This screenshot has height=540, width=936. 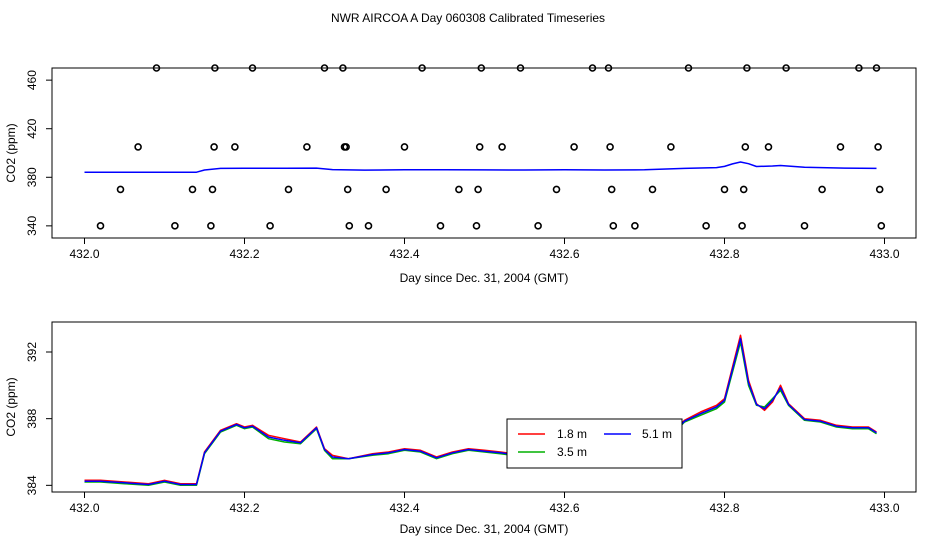 I want to click on top-x-axis: 432.0 432.2 432.4 432.6 432.8 433.0, so click(x=484, y=249).